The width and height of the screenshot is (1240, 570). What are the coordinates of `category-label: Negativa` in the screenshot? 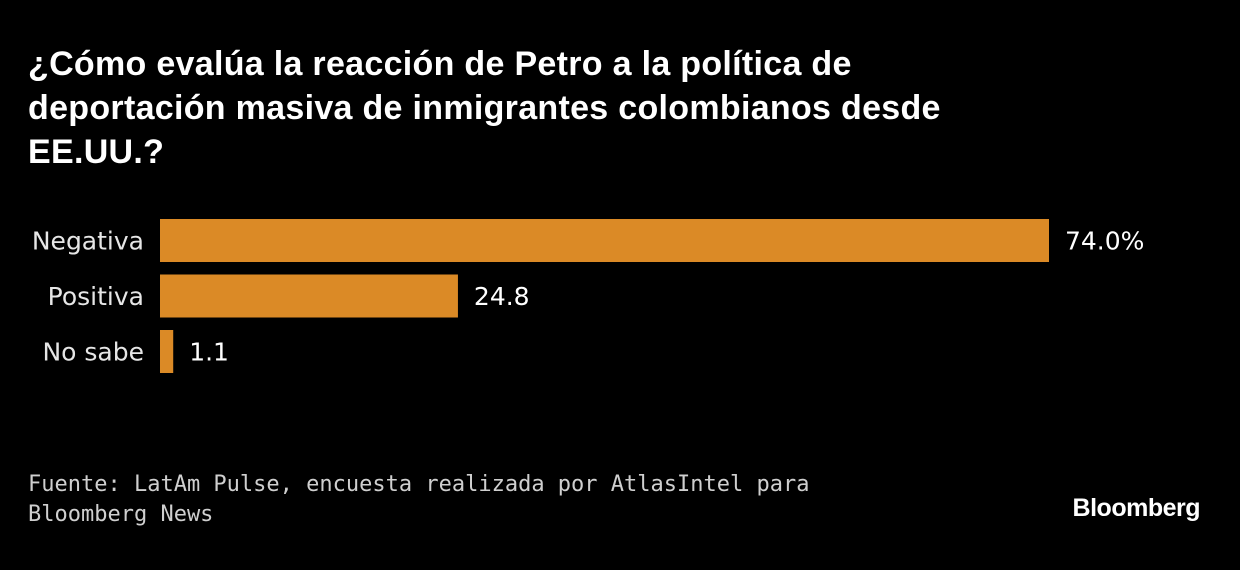 It's located at (88, 241).